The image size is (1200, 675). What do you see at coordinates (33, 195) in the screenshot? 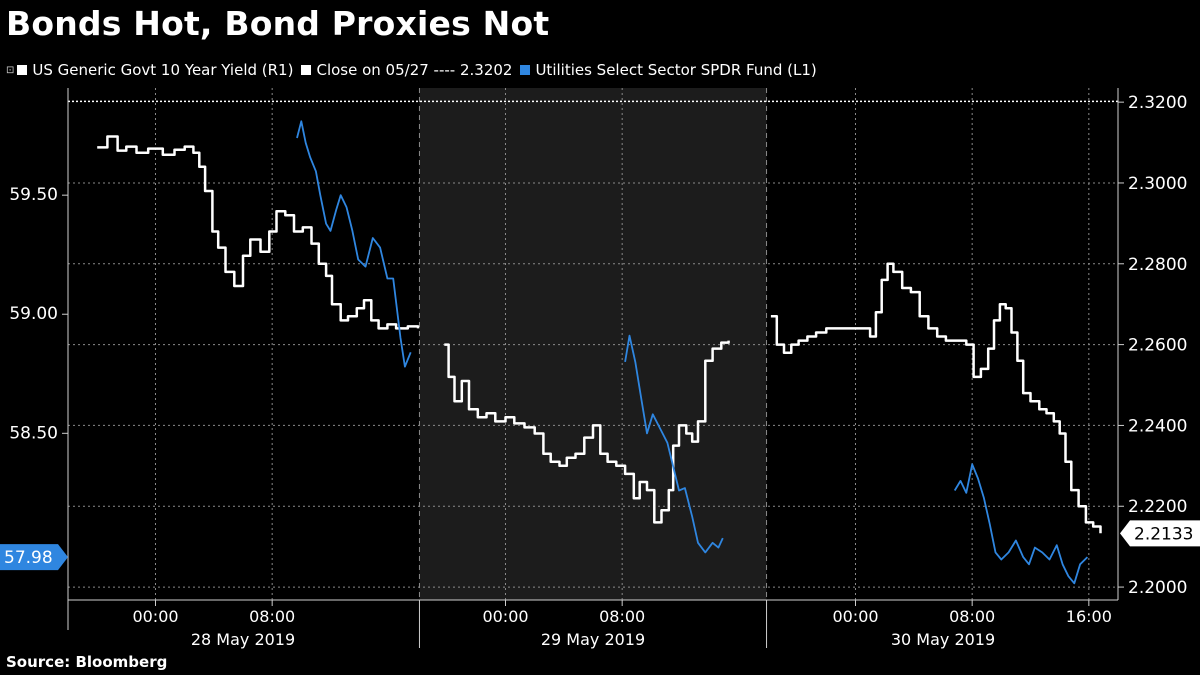
I see `left-tick-label: 59.50` at bounding box center [33, 195].